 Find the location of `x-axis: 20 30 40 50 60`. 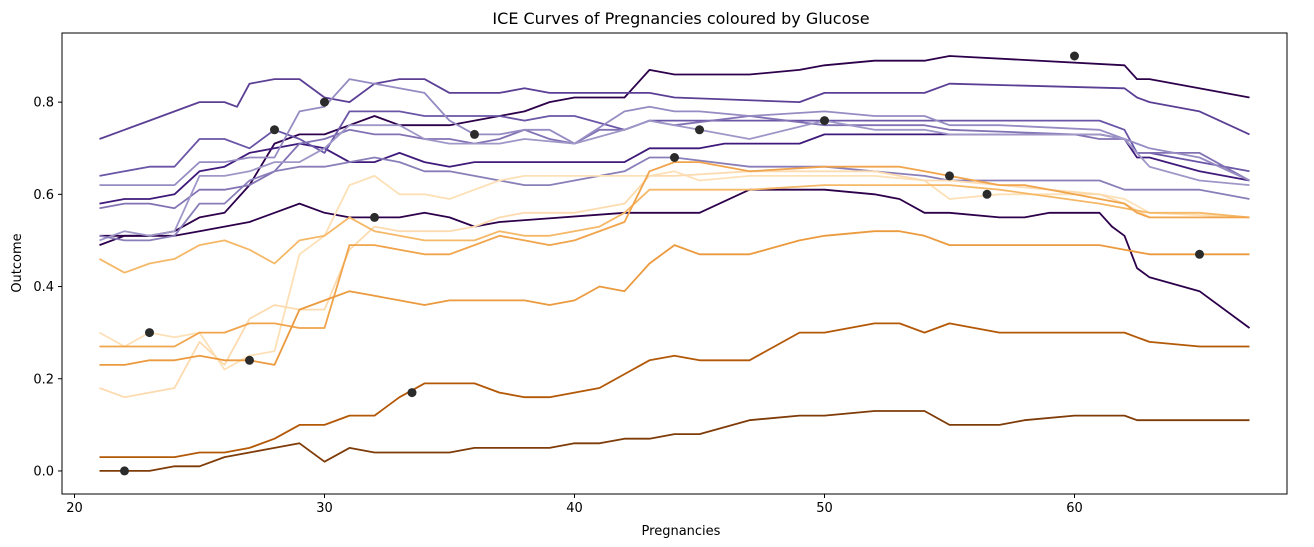

x-axis: 20 30 40 50 60 is located at coordinates (574, 505).